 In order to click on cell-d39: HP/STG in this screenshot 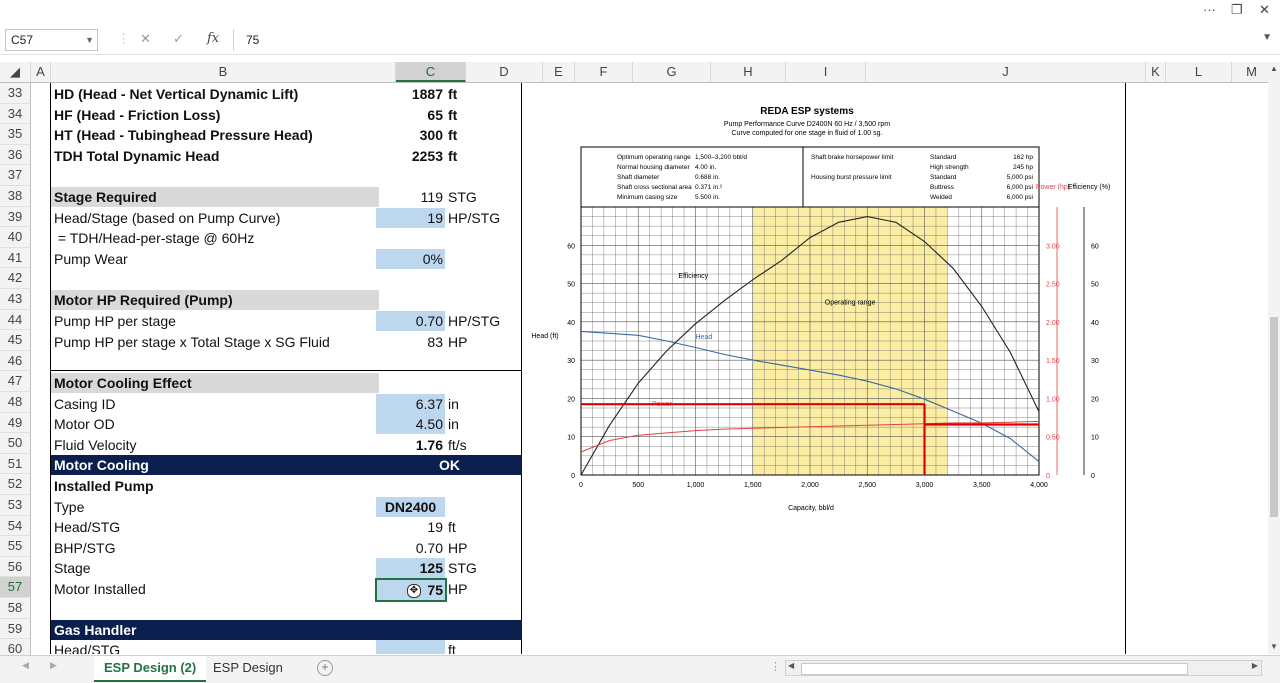, I will do `click(474, 218)`.